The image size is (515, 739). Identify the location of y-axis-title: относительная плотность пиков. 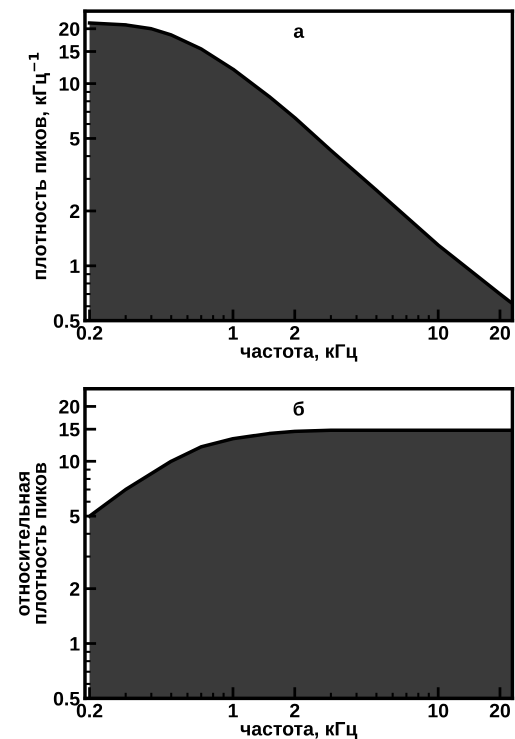
(32, 543).